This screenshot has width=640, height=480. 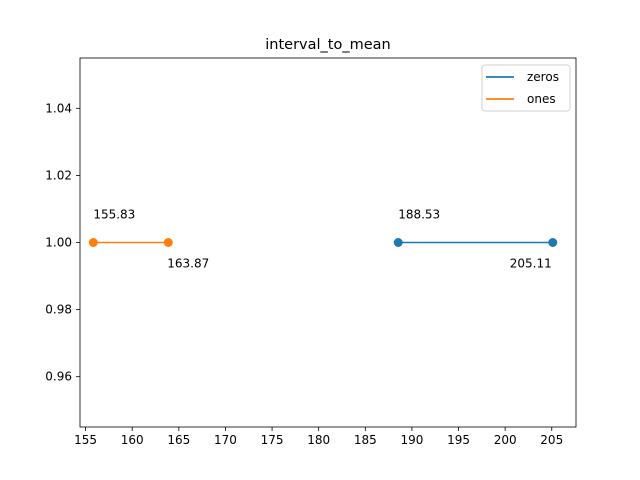 What do you see at coordinates (85, 440) in the screenshot?
I see `x-tick-label: 155` at bounding box center [85, 440].